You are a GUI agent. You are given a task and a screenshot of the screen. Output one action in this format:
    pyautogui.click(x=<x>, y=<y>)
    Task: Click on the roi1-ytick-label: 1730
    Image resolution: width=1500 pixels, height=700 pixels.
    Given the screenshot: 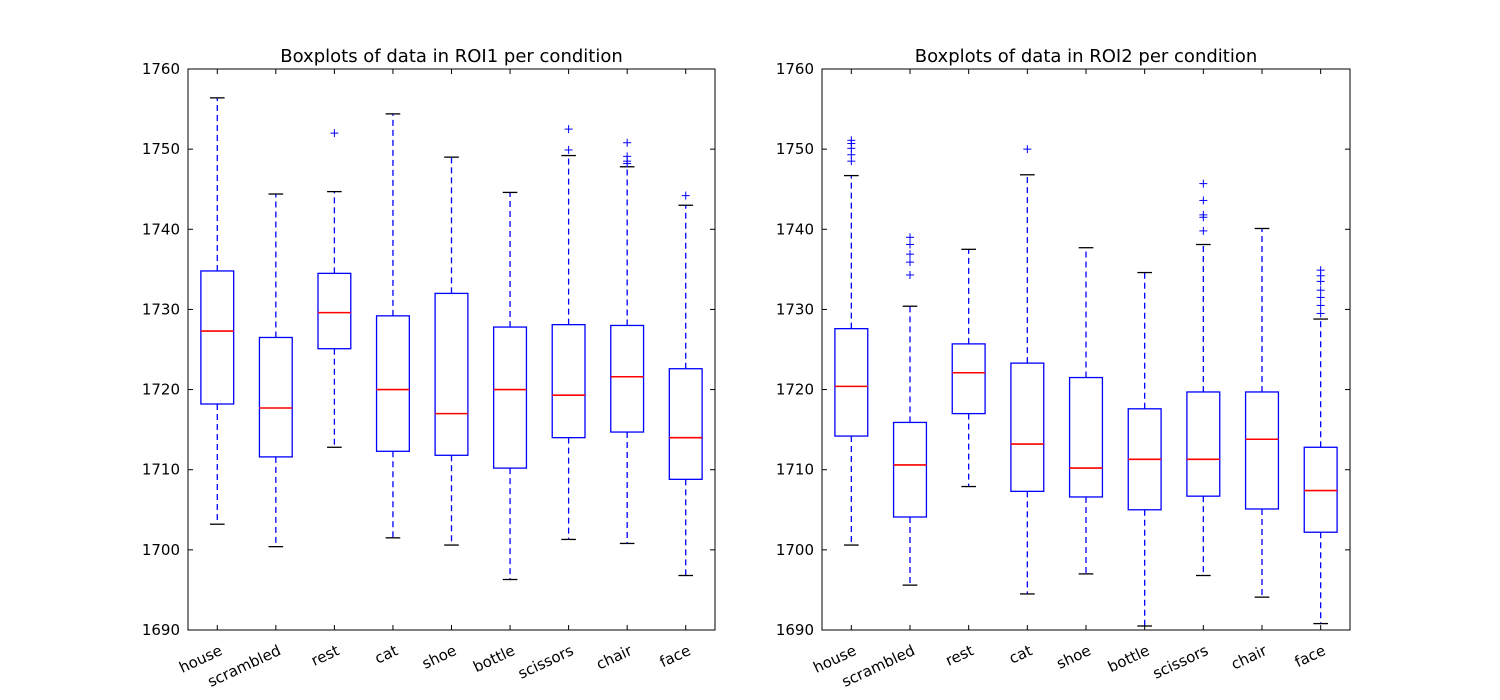 What is the action you would take?
    pyautogui.click(x=161, y=309)
    